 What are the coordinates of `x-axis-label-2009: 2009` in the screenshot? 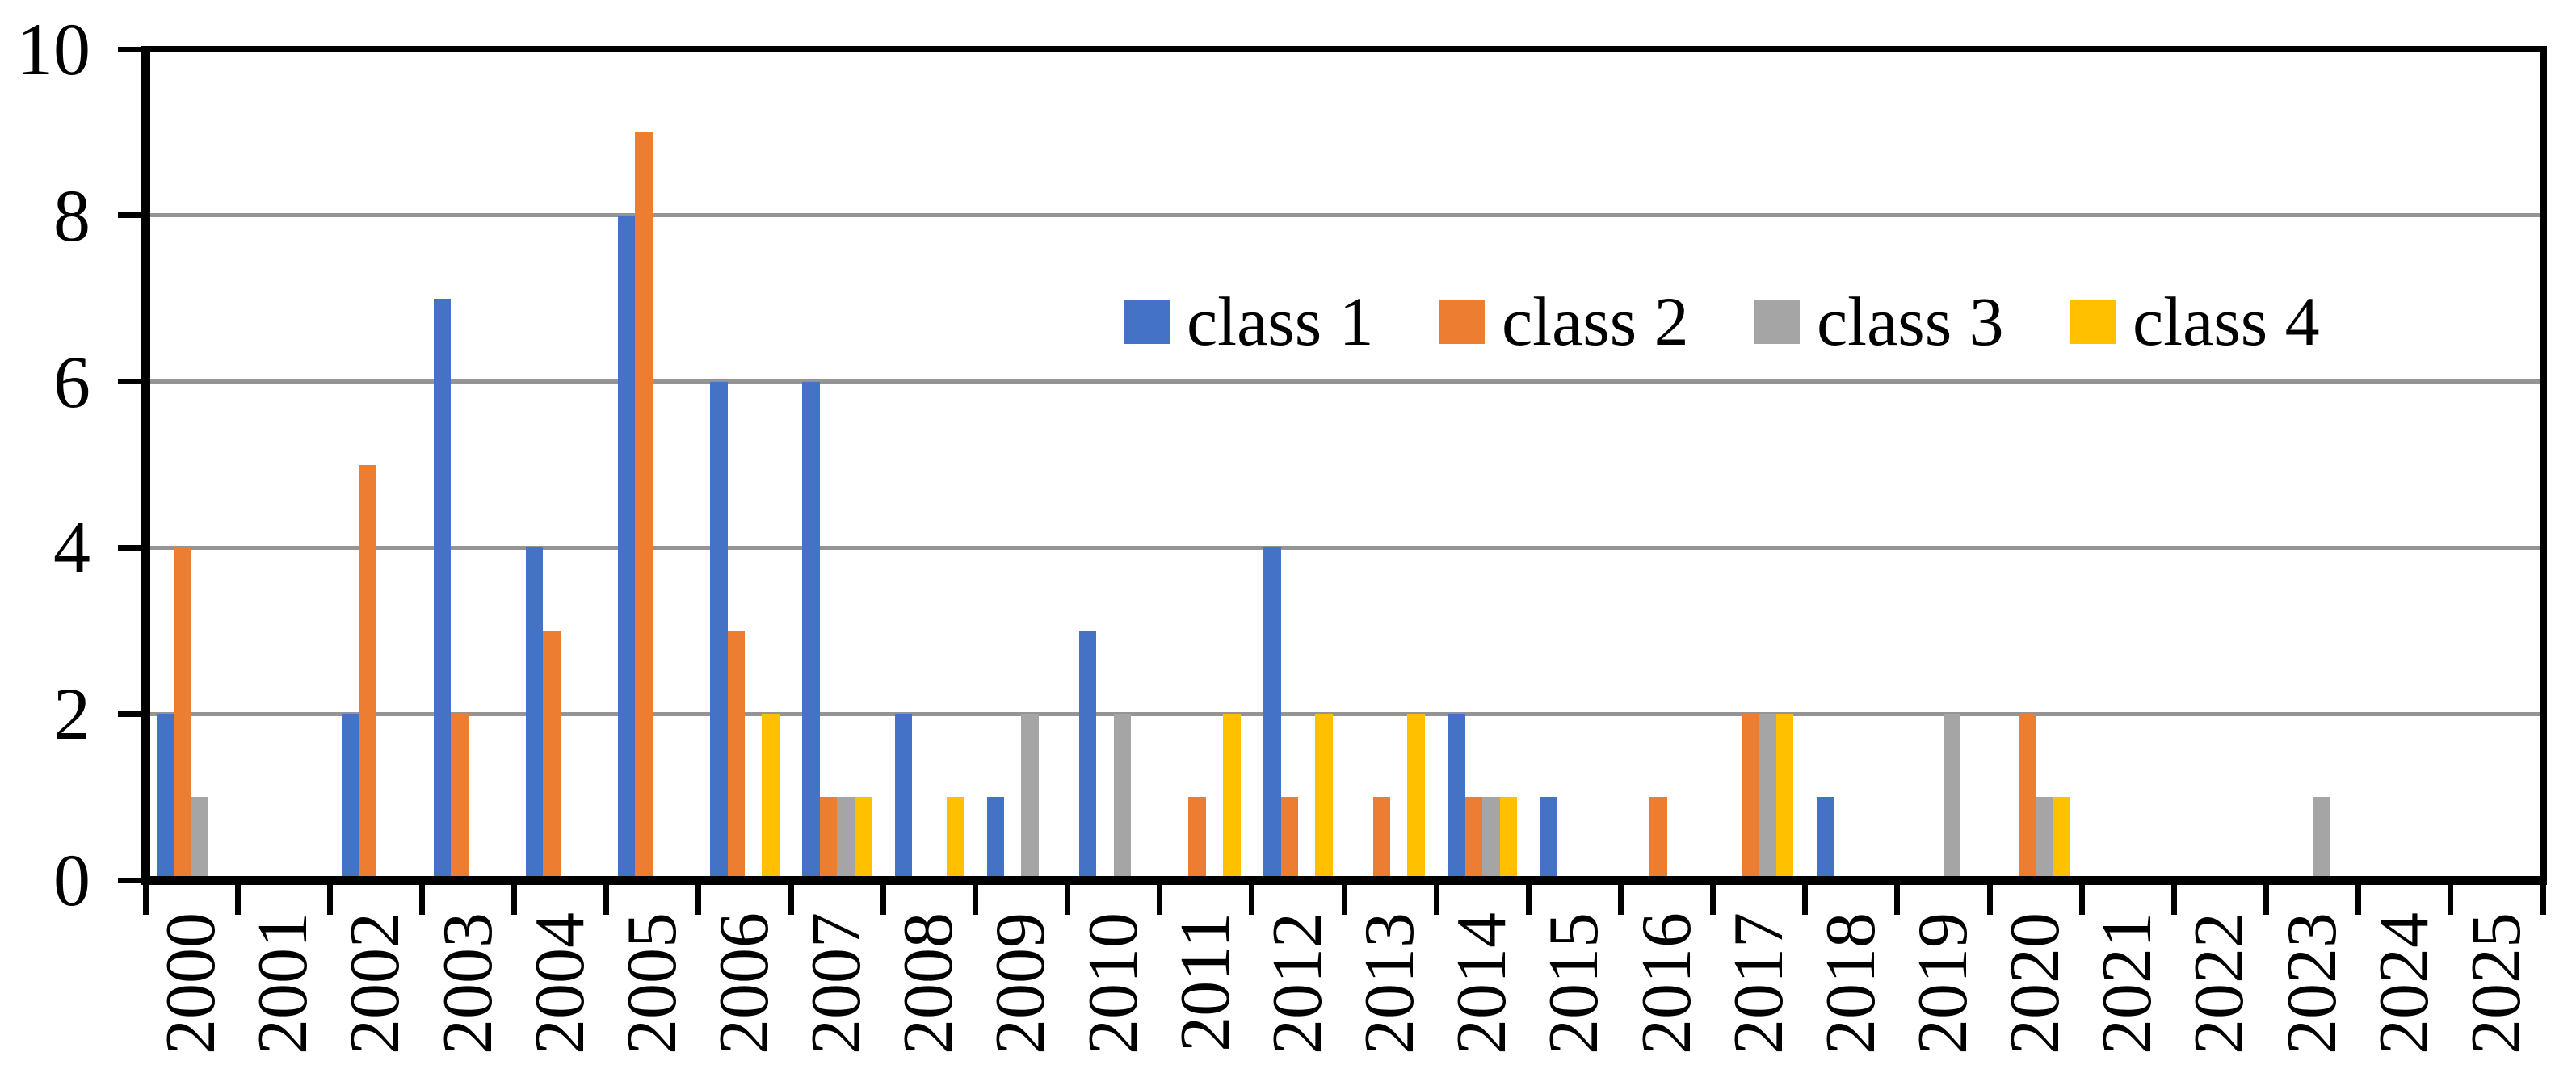 It's located at (1021, 983).